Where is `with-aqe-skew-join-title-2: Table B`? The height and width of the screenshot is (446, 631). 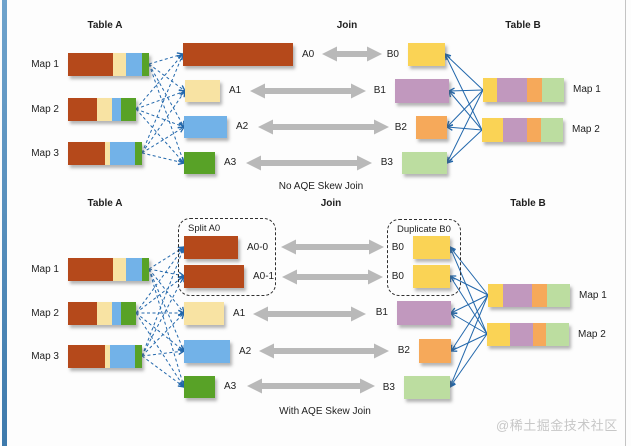
with-aqe-skew-join-title-2: Table B is located at coordinates (528, 203).